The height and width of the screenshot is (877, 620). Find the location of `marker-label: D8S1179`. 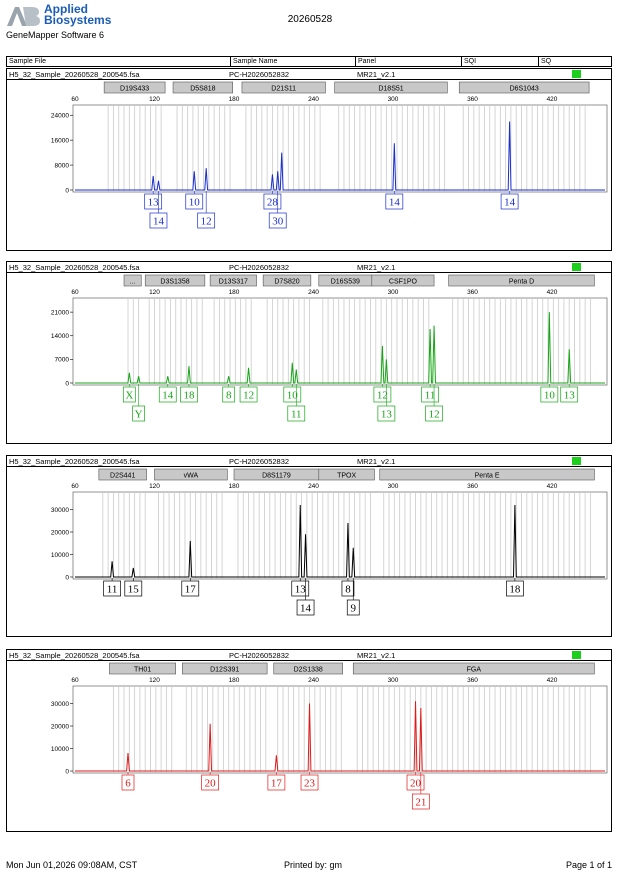

marker-label: D8S1179 is located at coordinates (276, 476).